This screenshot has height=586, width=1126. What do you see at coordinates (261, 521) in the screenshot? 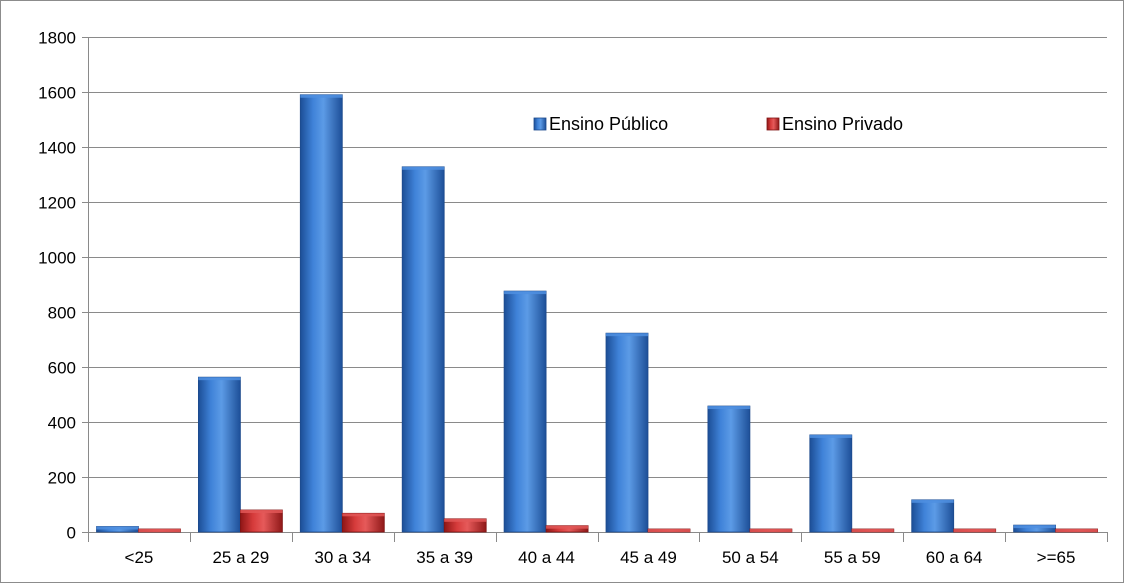
I see `bar-ensino-privado` at bounding box center [261, 521].